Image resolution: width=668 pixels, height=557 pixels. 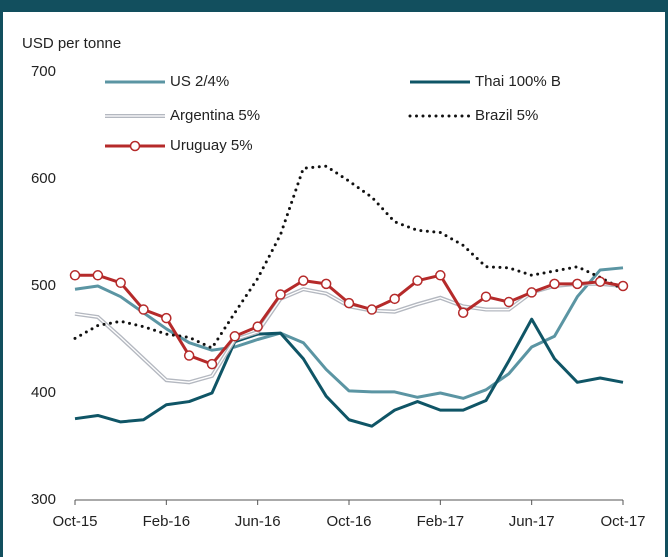 I want to click on y-tick-label: 400, so click(x=43, y=392).